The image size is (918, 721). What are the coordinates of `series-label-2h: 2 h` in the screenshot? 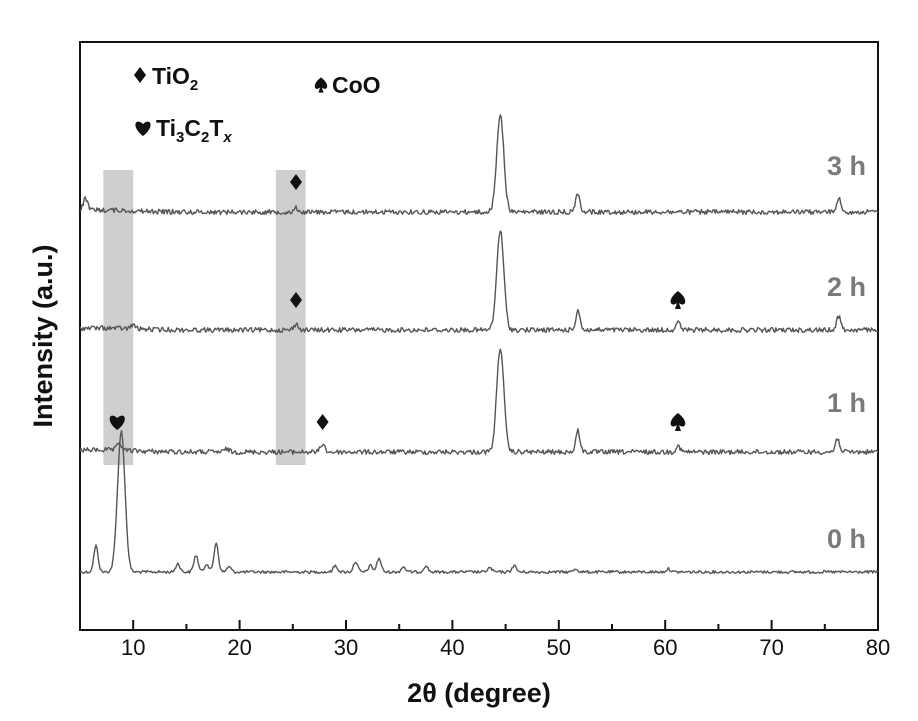 It's located at (846, 287).